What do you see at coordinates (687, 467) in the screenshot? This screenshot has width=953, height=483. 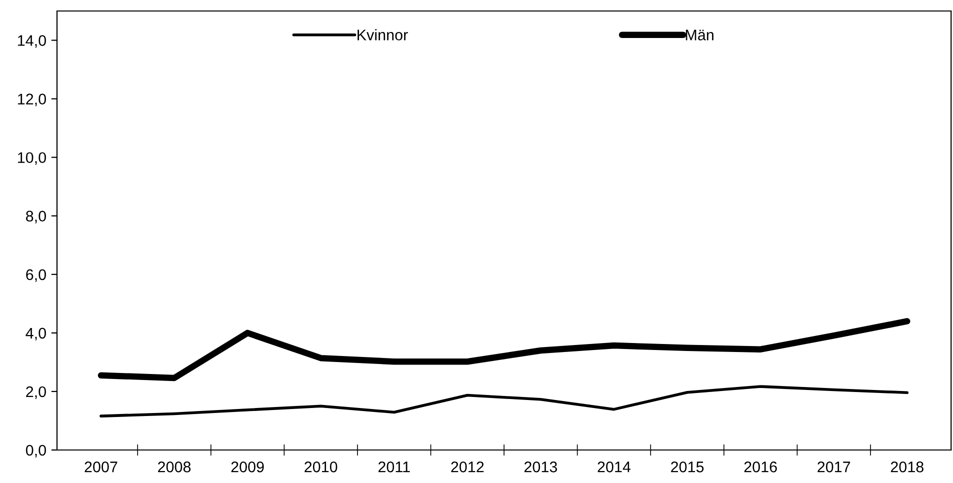 I see `x-tick-label: 2015` at bounding box center [687, 467].